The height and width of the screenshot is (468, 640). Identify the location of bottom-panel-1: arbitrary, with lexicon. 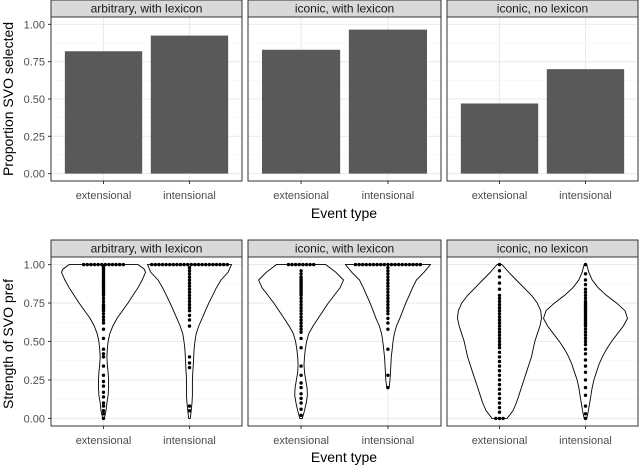
(146, 333).